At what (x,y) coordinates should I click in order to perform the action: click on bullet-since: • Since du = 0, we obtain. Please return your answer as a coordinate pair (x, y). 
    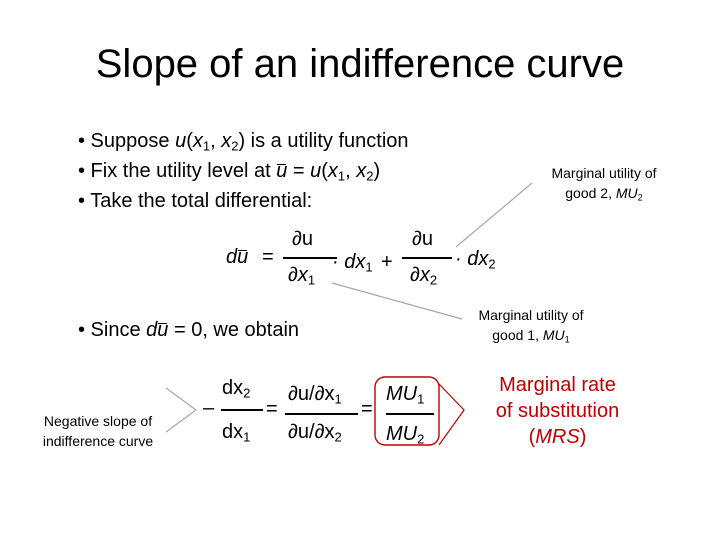
    Looking at the image, I should click on (188, 330).